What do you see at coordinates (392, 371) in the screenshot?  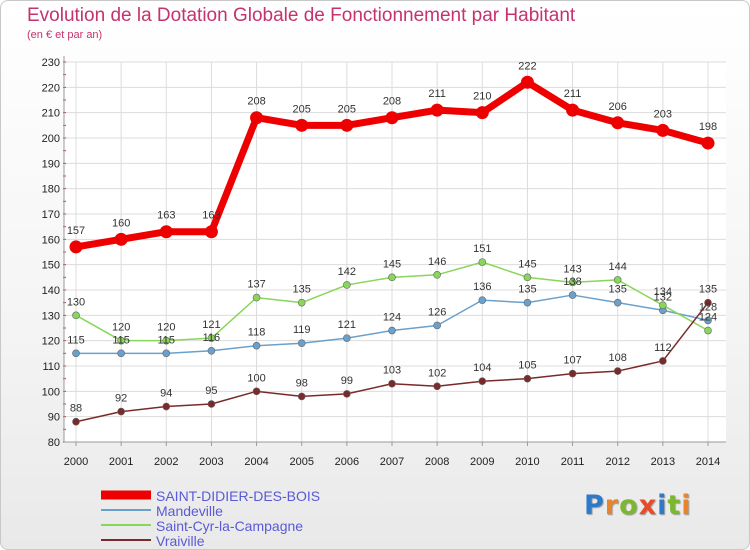 I see `data-label: 103` at bounding box center [392, 371].